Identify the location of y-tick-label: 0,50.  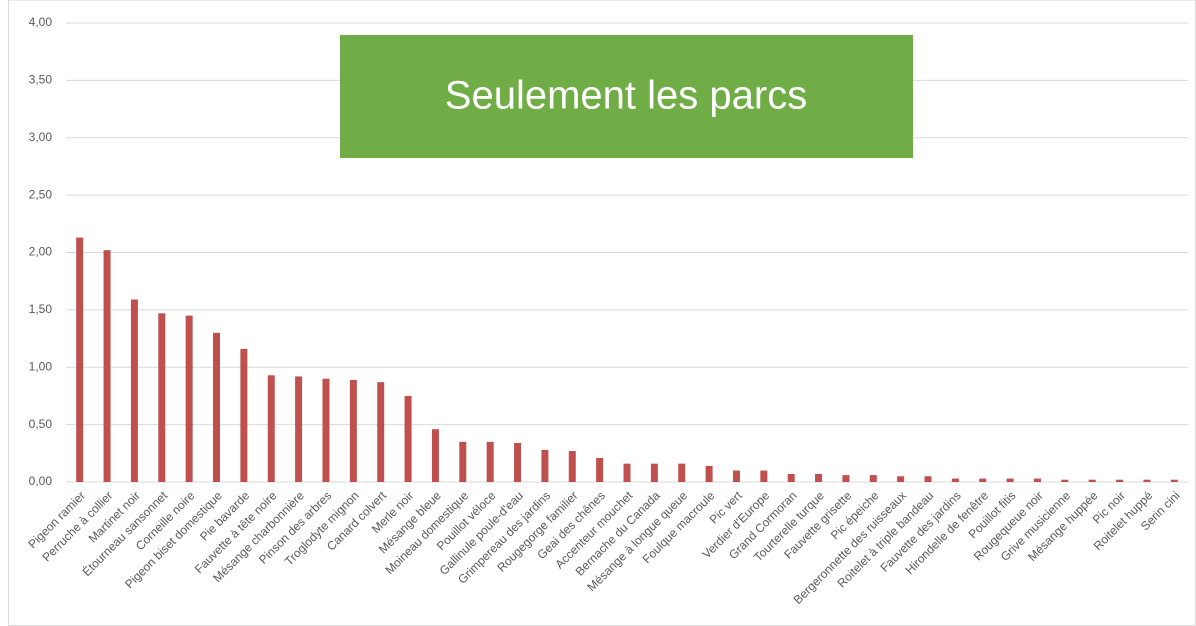
(41, 424).